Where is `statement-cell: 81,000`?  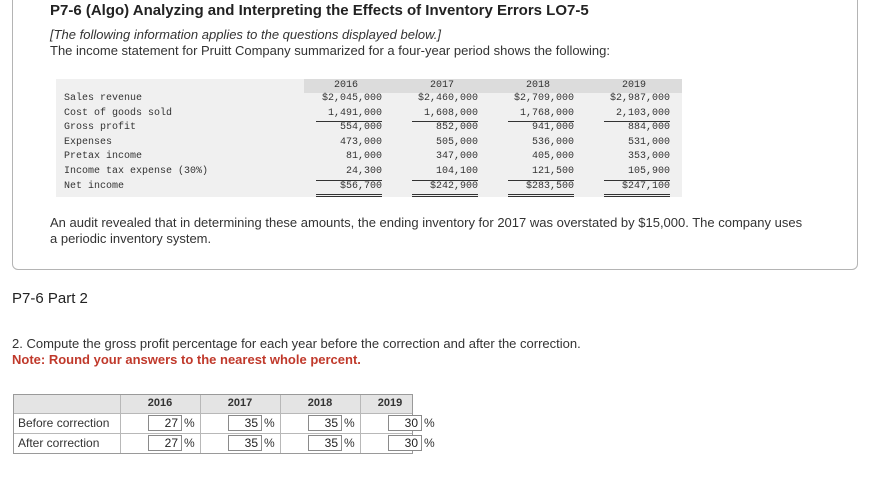
statement-cell: 81,000 is located at coordinates (363, 157).